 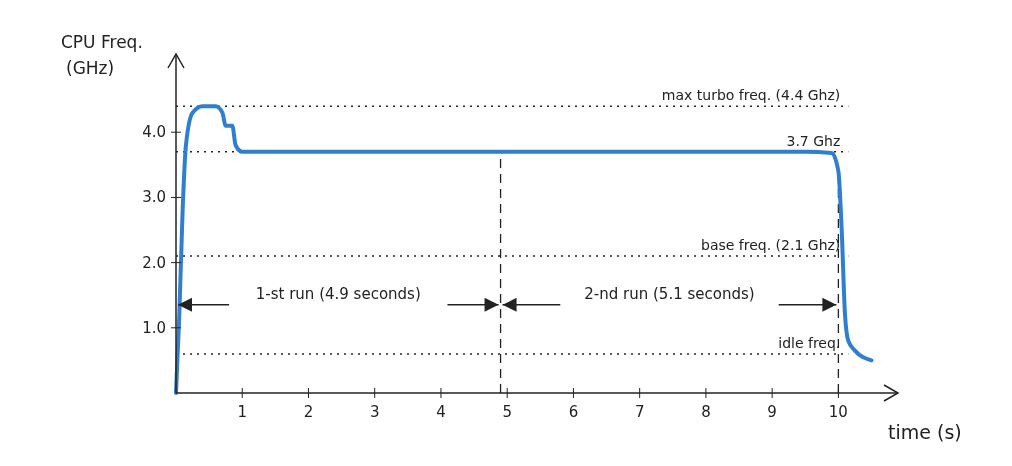 What do you see at coordinates (751, 95) in the screenshot?
I see `ref-line-label: max turbo freq. (4.4 Ghz)` at bounding box center [751, 95].